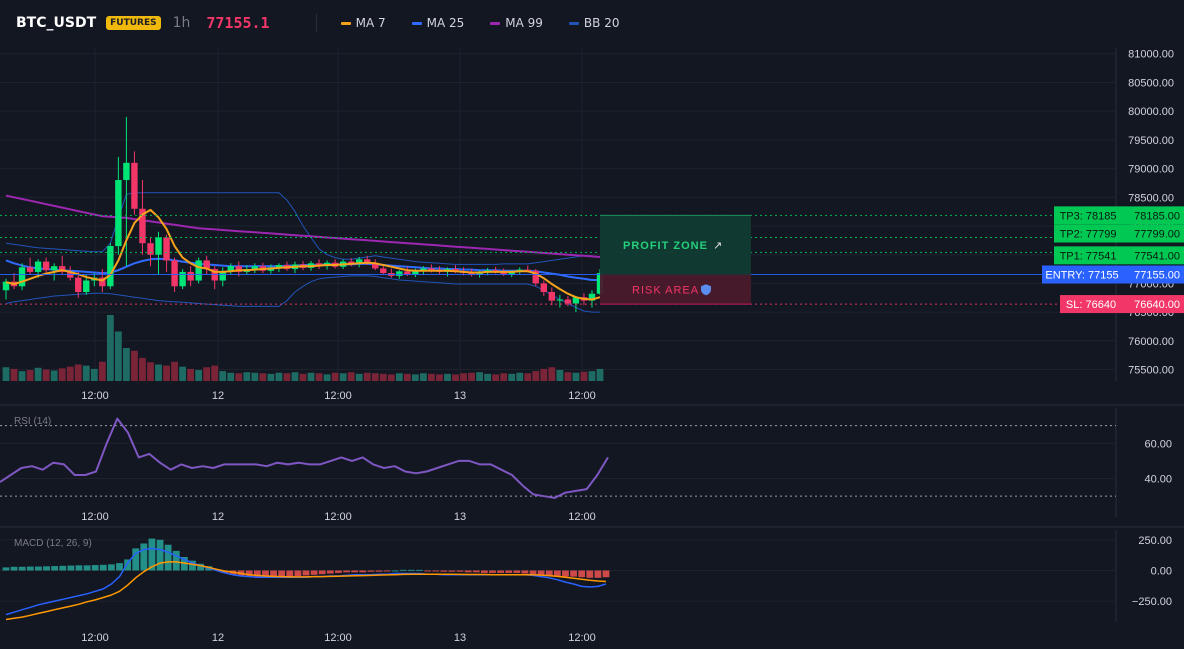  What do you see at coordinates (1153, 274) in the screenshot?
I see `level-axis-bg` at bounding box center [1153, 274].